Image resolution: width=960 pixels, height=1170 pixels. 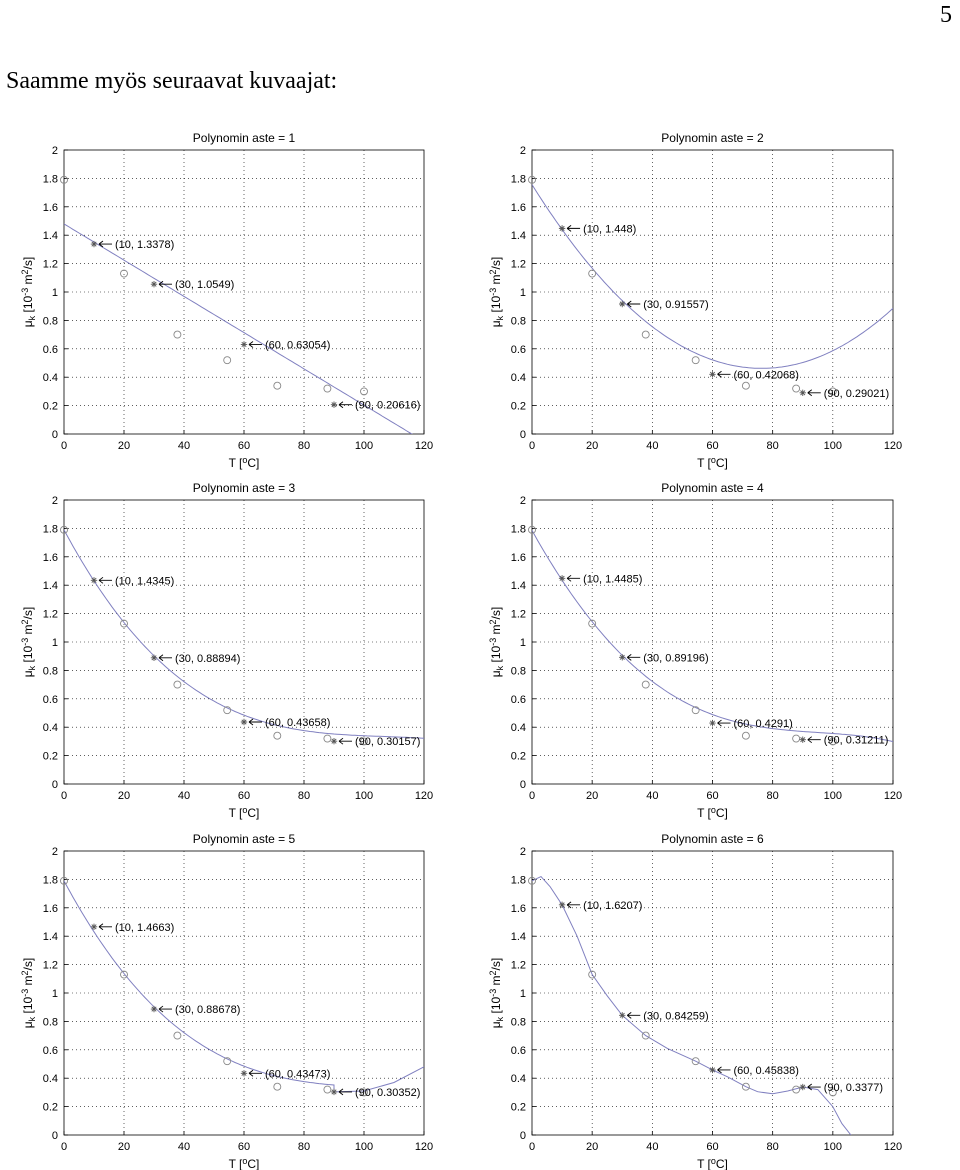 What do you see at coordinates (172, 81) in the screenshot?
I see `page-heading: Saamme myös seuraavat kuvaajat:` at bounding box center [172, 81].